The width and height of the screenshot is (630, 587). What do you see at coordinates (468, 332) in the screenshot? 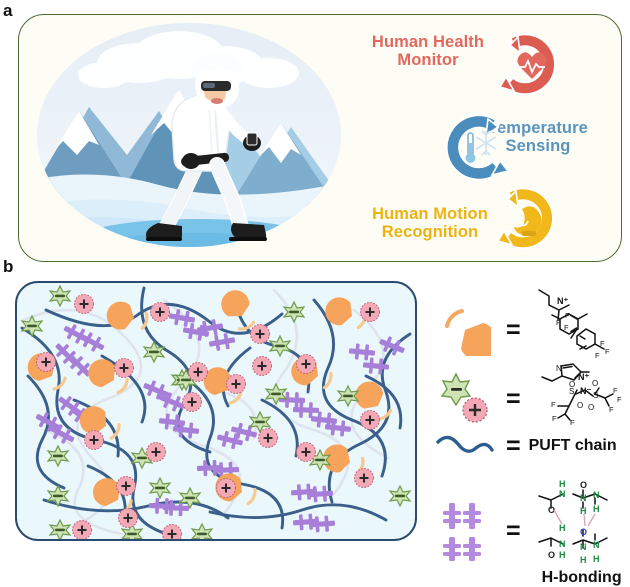
I see `orange-pacman-icon` at bounding box center [468, 332].